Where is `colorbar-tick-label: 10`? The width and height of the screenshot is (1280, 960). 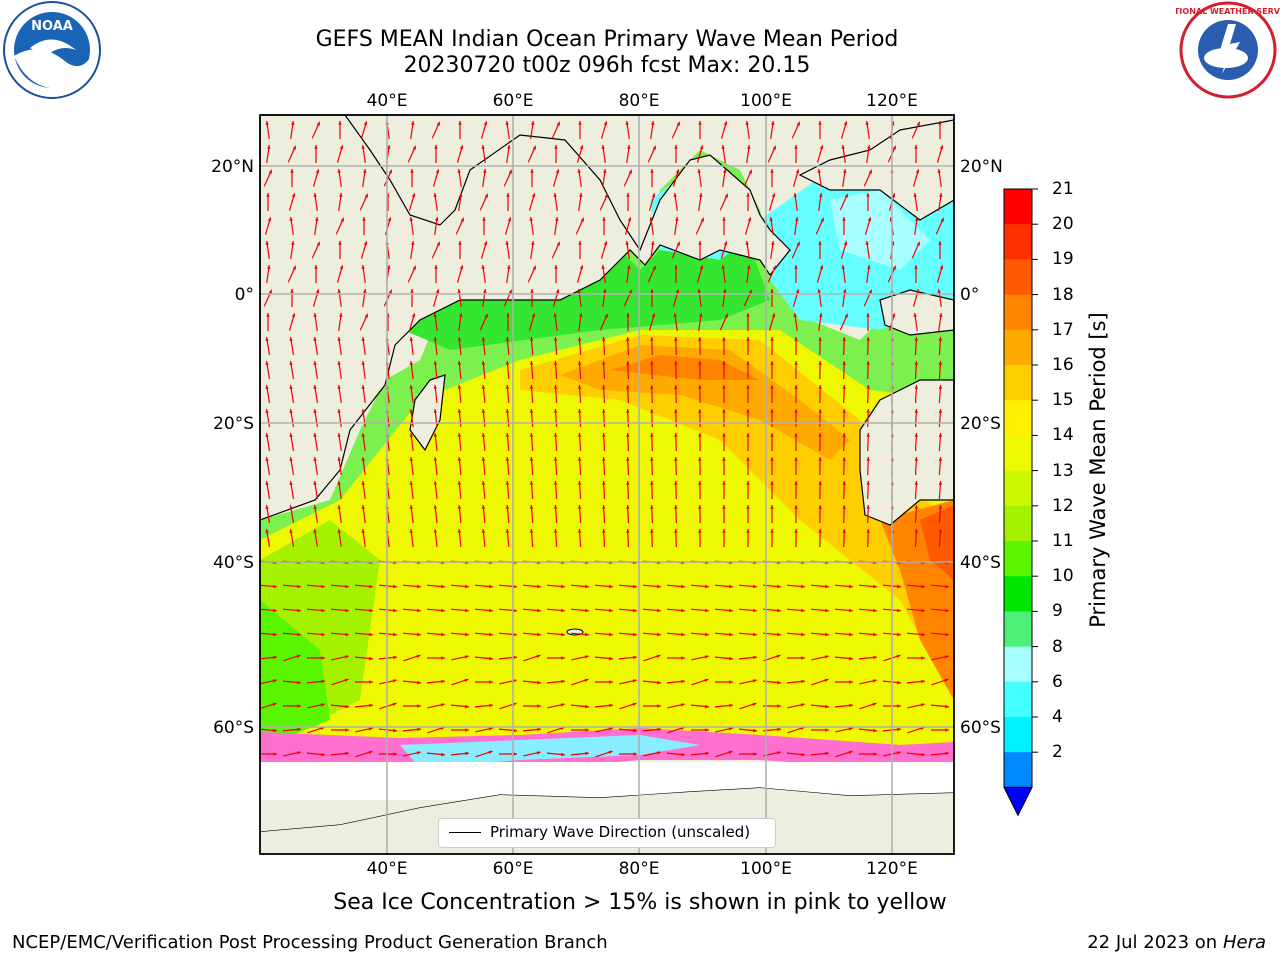 colorbar-tick-label: 10 is located at coordinates (1063, 576).